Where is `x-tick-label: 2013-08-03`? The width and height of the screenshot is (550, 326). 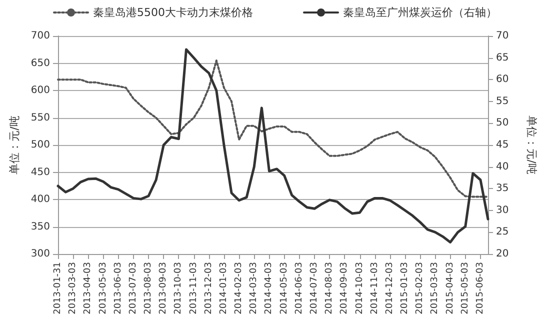 x-tick-label: 2013-08-03 is located at coordinates (149, 288).